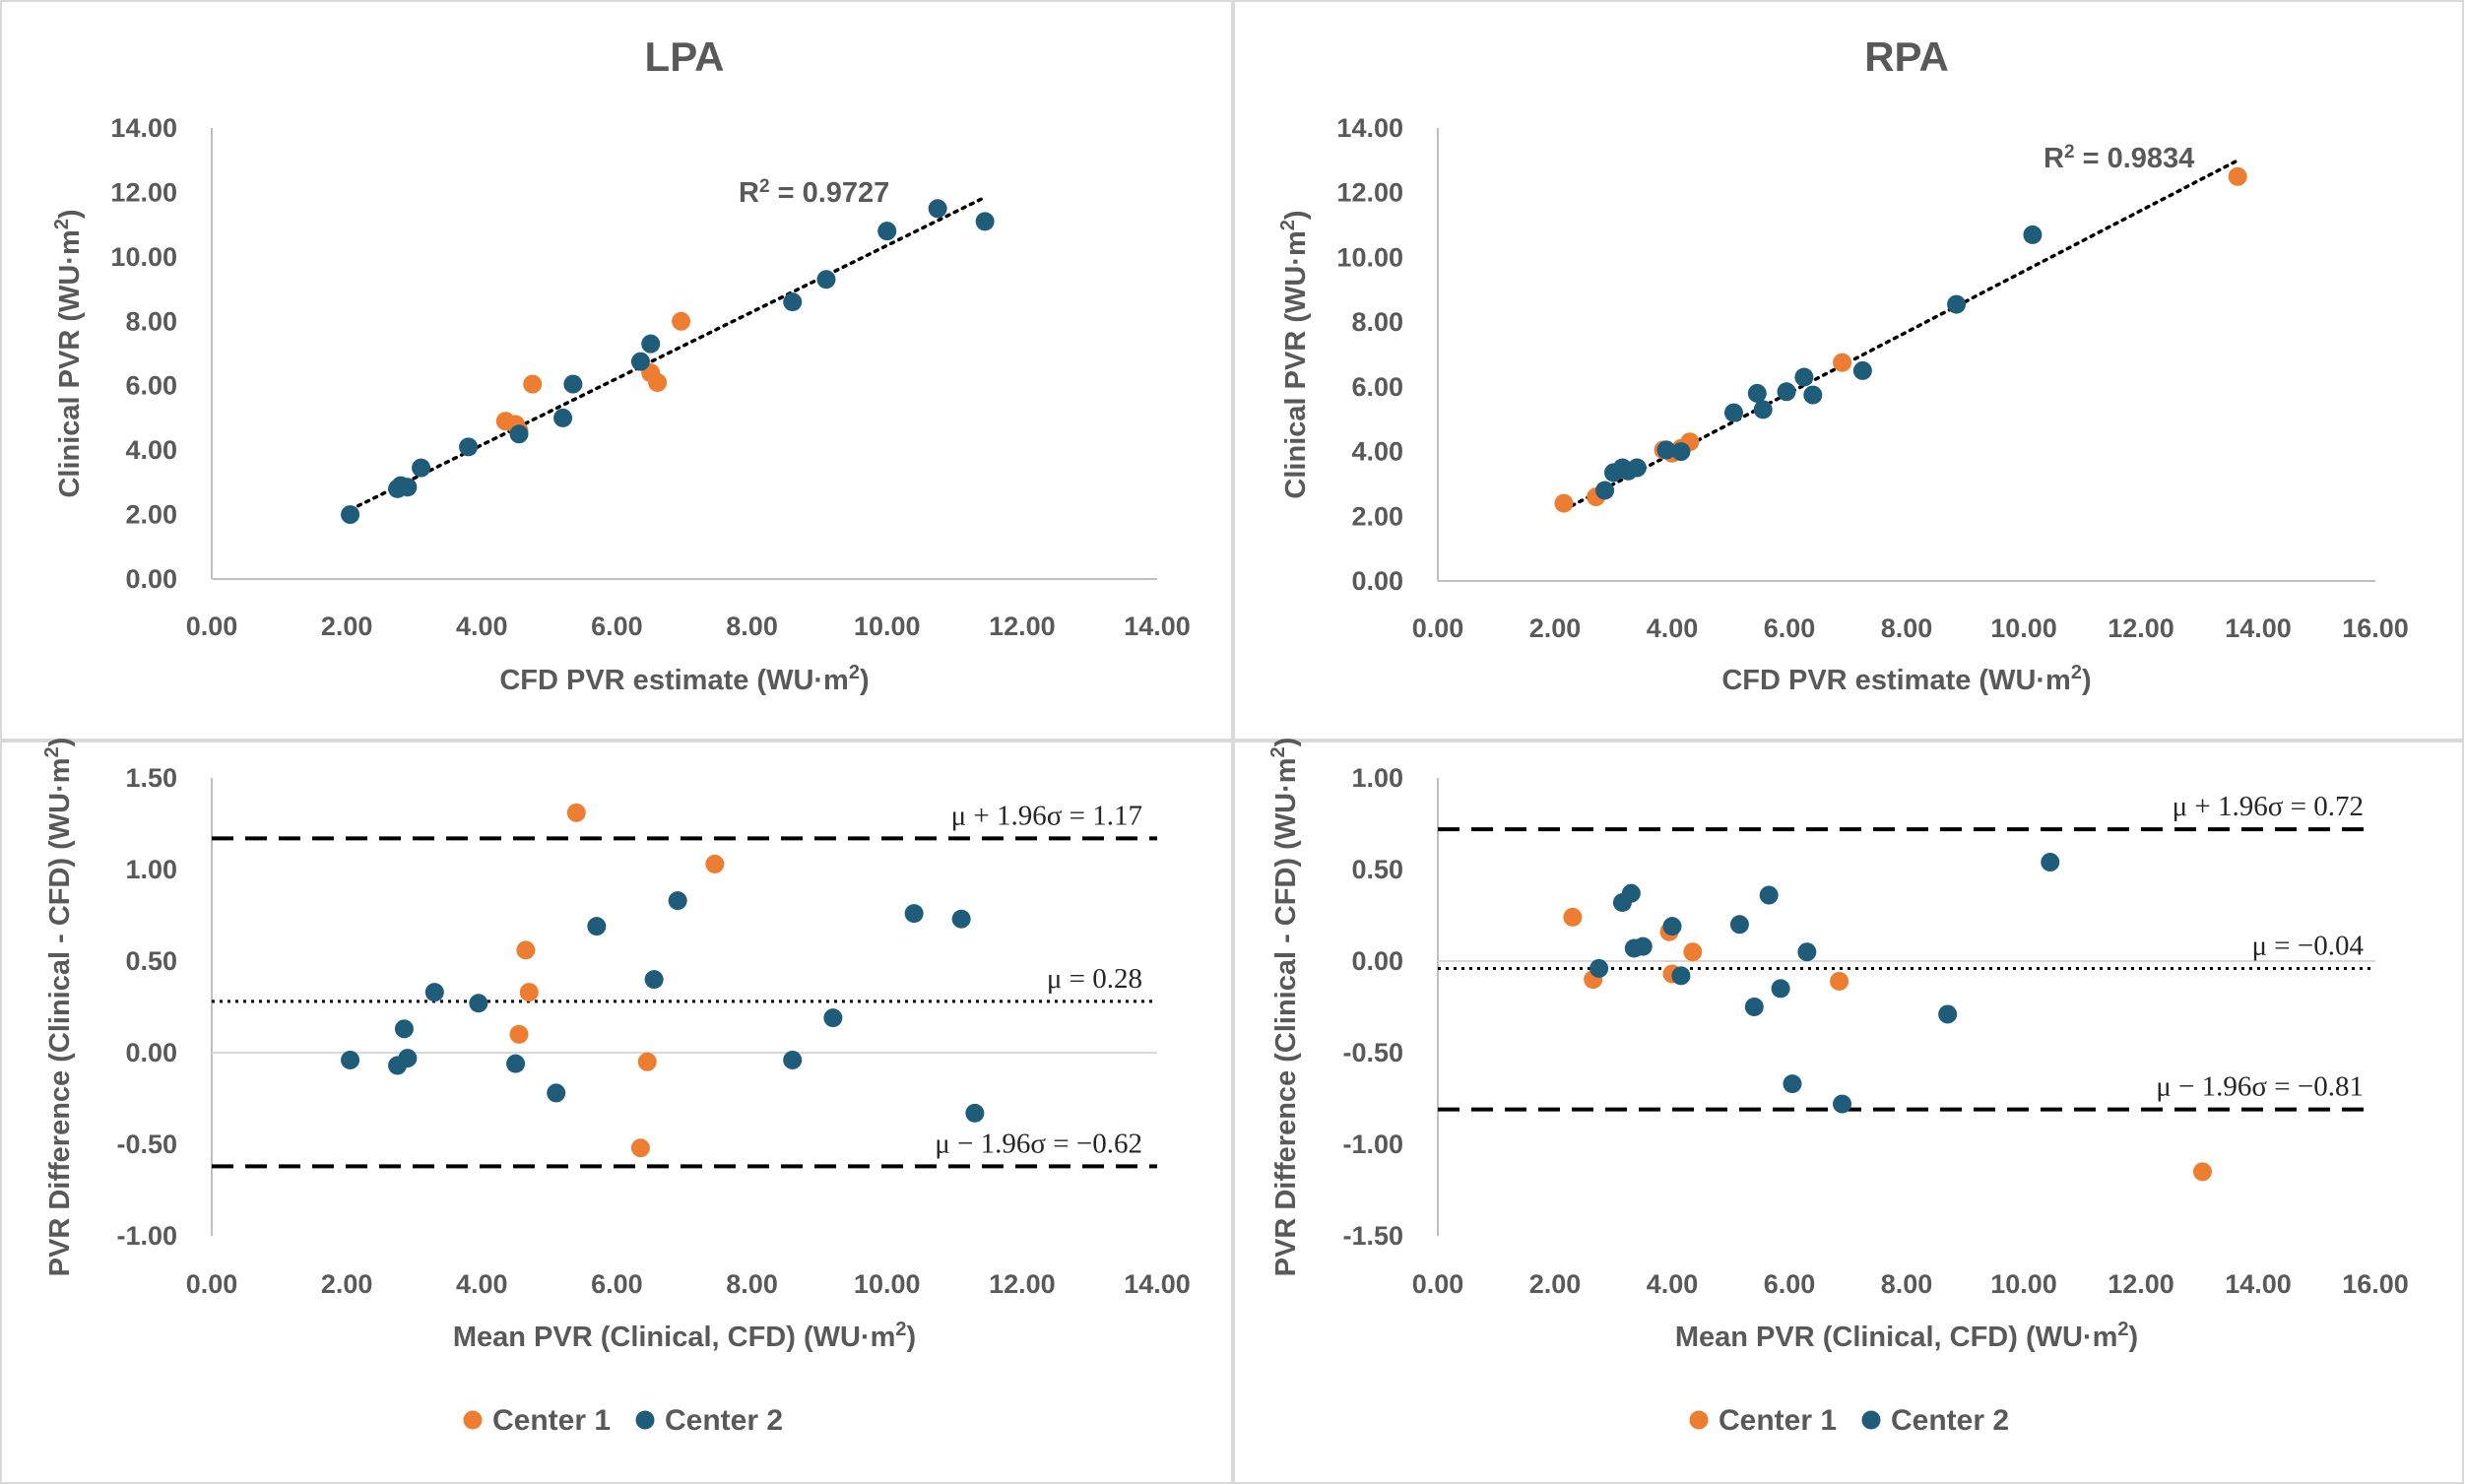 This screenshot has width=2465, height=1484. Describe the element at coordinates (667, 353) in the screenshot. I see `trendline` at that location.